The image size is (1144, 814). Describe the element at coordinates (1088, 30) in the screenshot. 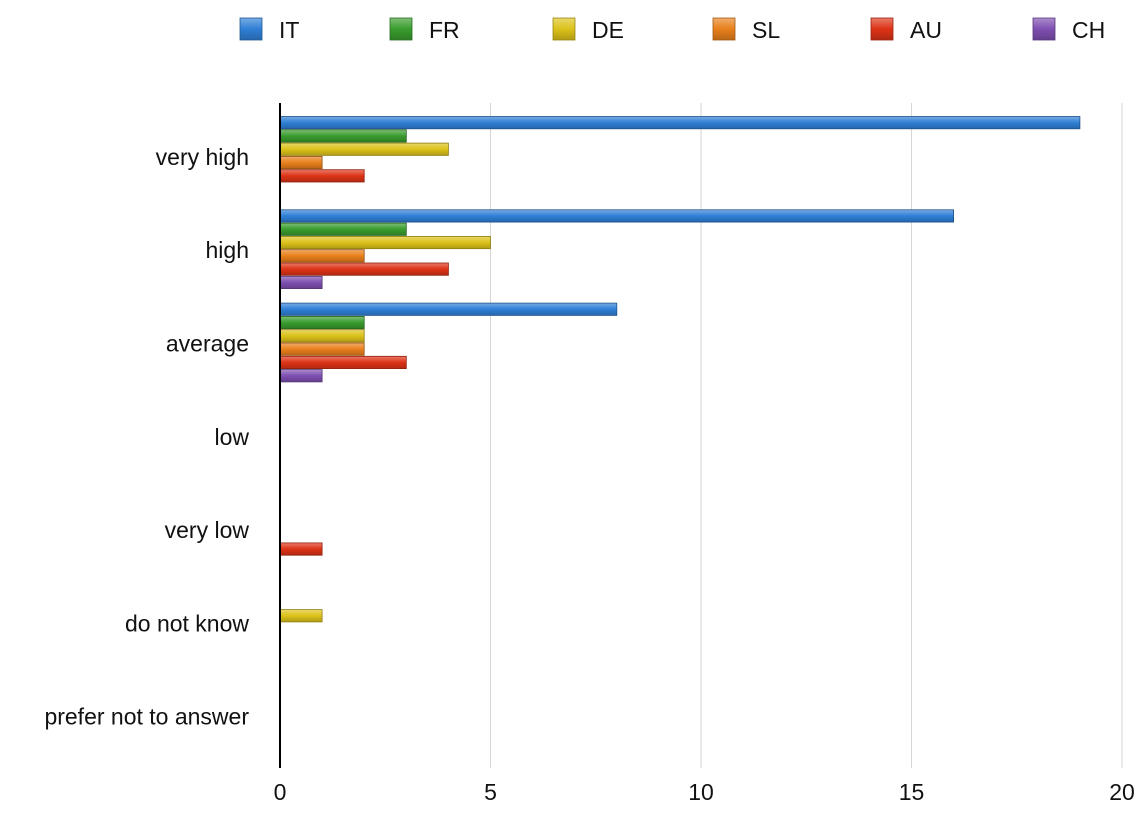

I see `legend-label-ch: CH` at that location.